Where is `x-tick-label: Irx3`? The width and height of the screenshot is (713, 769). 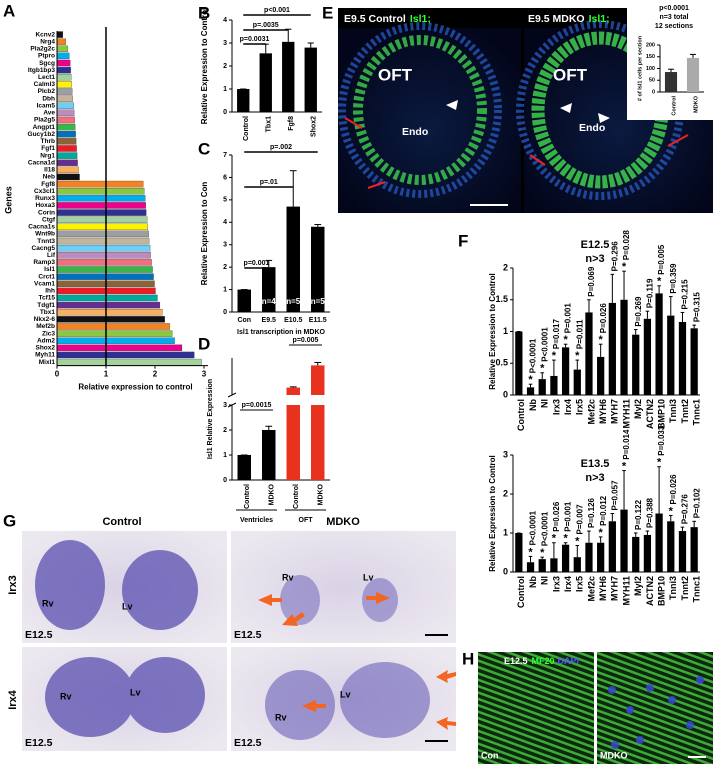
x-tick-label: Irx3 is located at coordinates (556, 584).